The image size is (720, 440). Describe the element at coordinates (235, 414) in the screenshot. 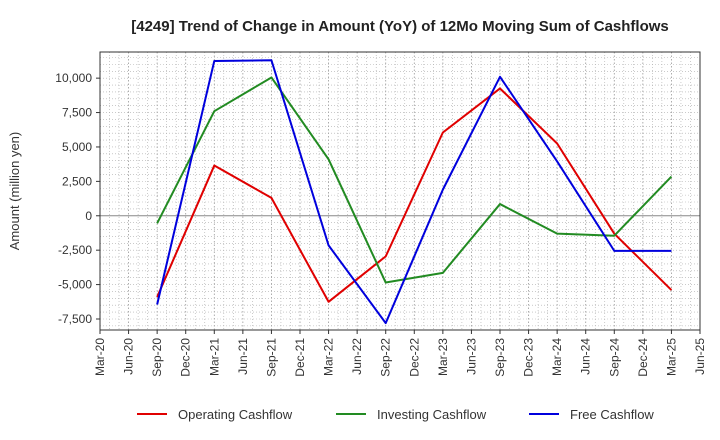

I see `legend-label: Operating Cashflow` at that location.